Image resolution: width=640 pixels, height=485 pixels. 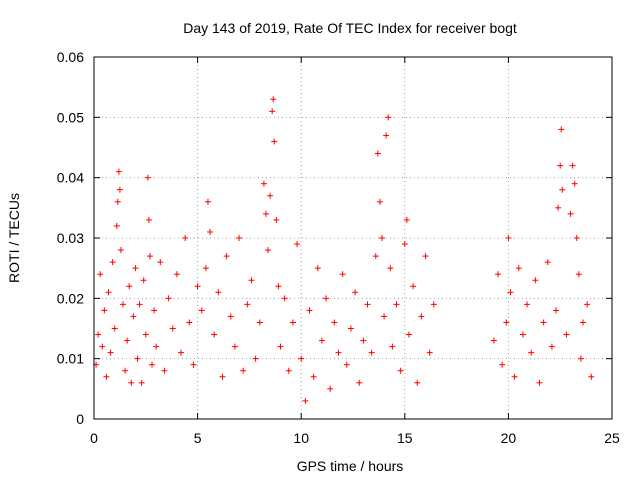 I want to click on y-tick-label: 0.04, so click(x=70, y=178).